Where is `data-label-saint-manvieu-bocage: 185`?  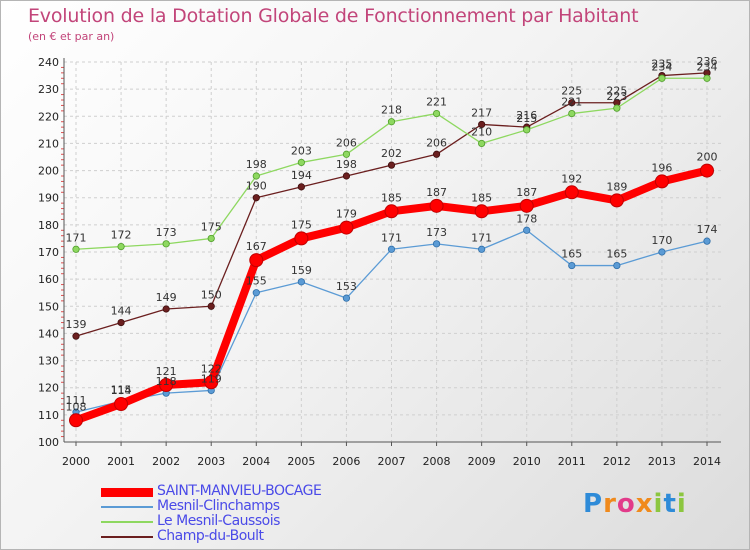 data-label-saint-manvieu-bocage: 185 is located at coordinates (481, 197).